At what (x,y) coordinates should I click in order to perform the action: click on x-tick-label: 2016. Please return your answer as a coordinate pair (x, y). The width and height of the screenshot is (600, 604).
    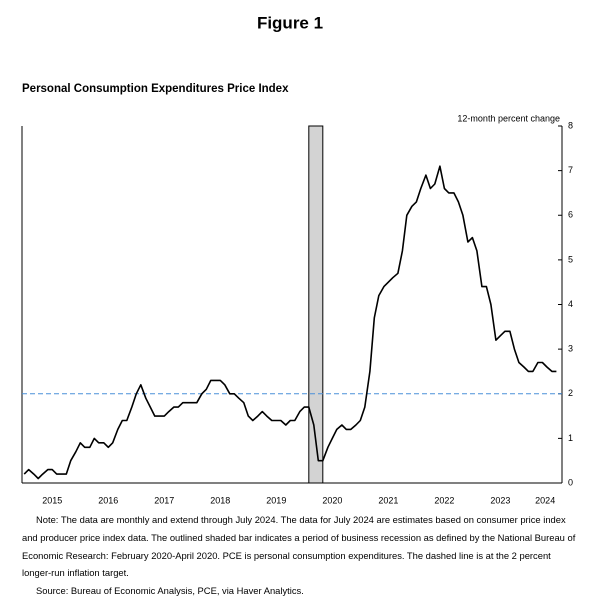
    Looking at the image, I should click on (108, 500).